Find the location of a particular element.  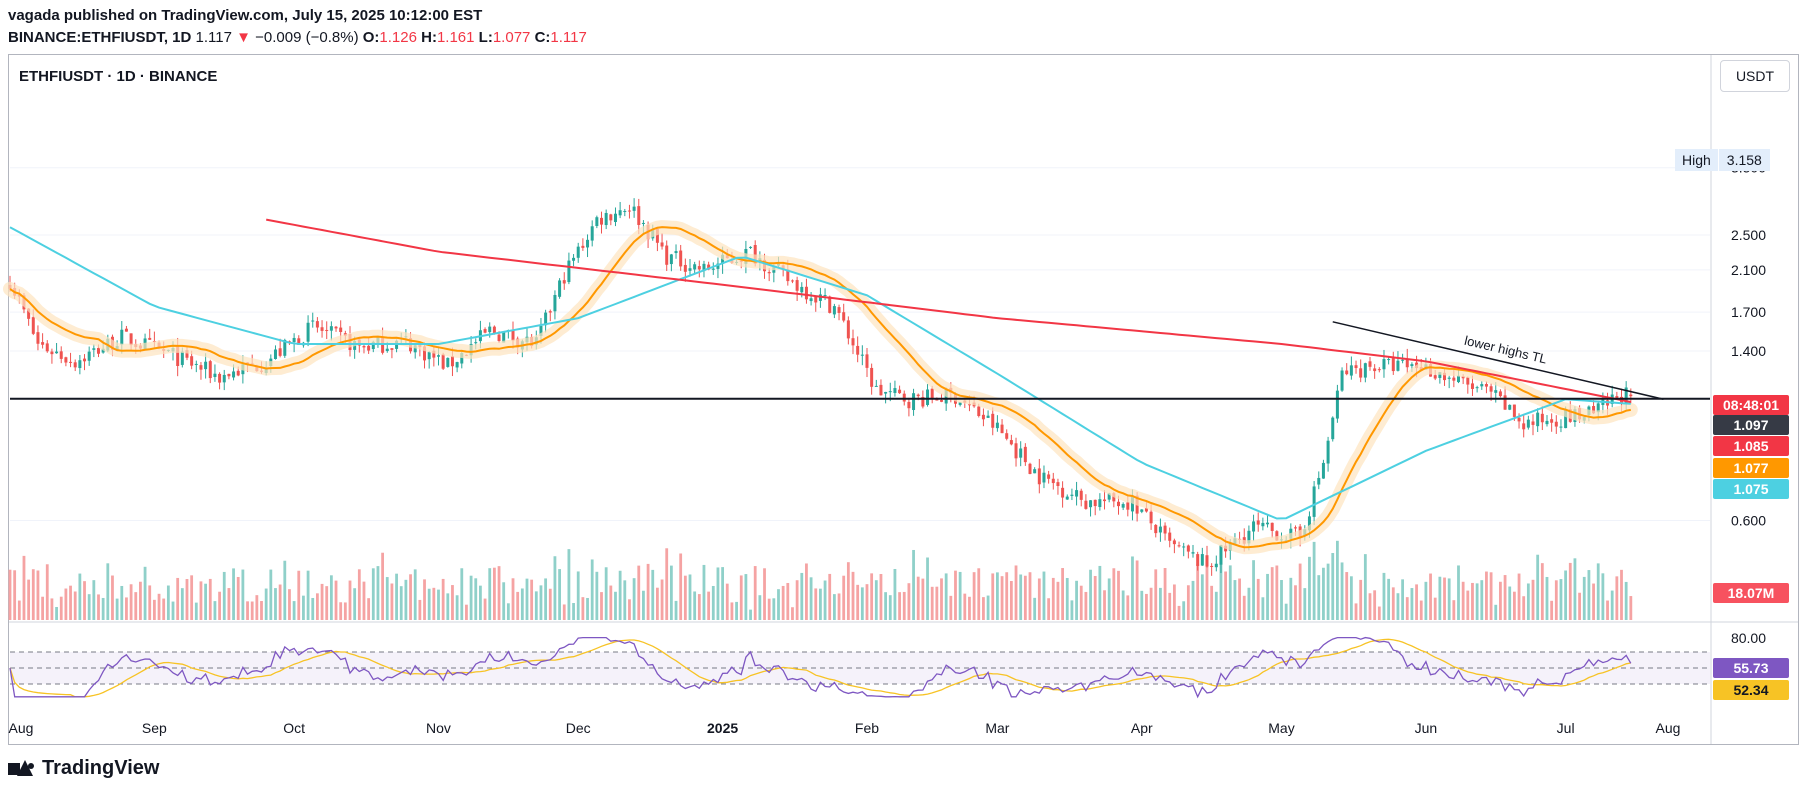

ma50-price-tag: 1.075 is located at coordinates (1751, 489).